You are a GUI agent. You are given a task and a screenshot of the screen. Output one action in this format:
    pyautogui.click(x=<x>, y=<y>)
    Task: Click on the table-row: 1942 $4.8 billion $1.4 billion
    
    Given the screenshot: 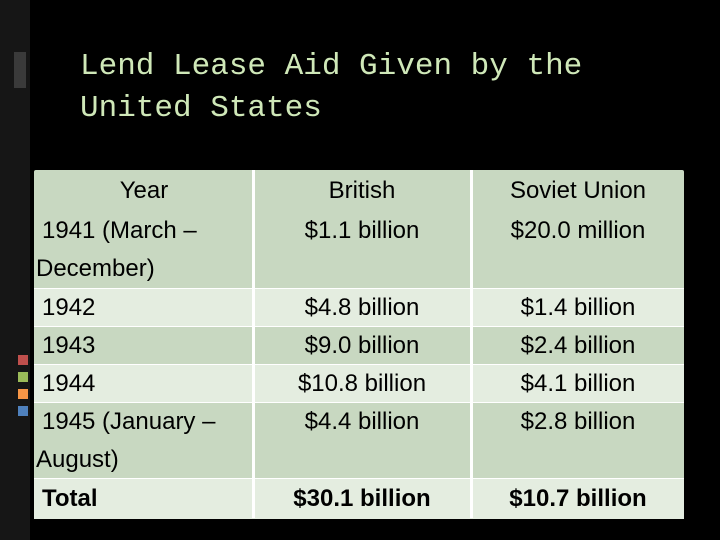 What is the action you would take?
    pyautogui.click(x=359, y=307)
    